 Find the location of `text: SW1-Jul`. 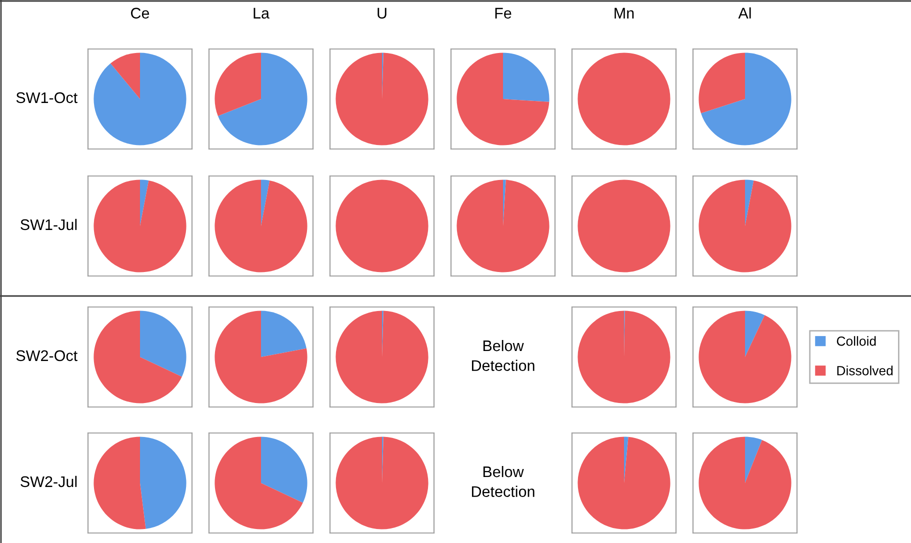

text: SW1-Jul is located at coordinates (48, 224).